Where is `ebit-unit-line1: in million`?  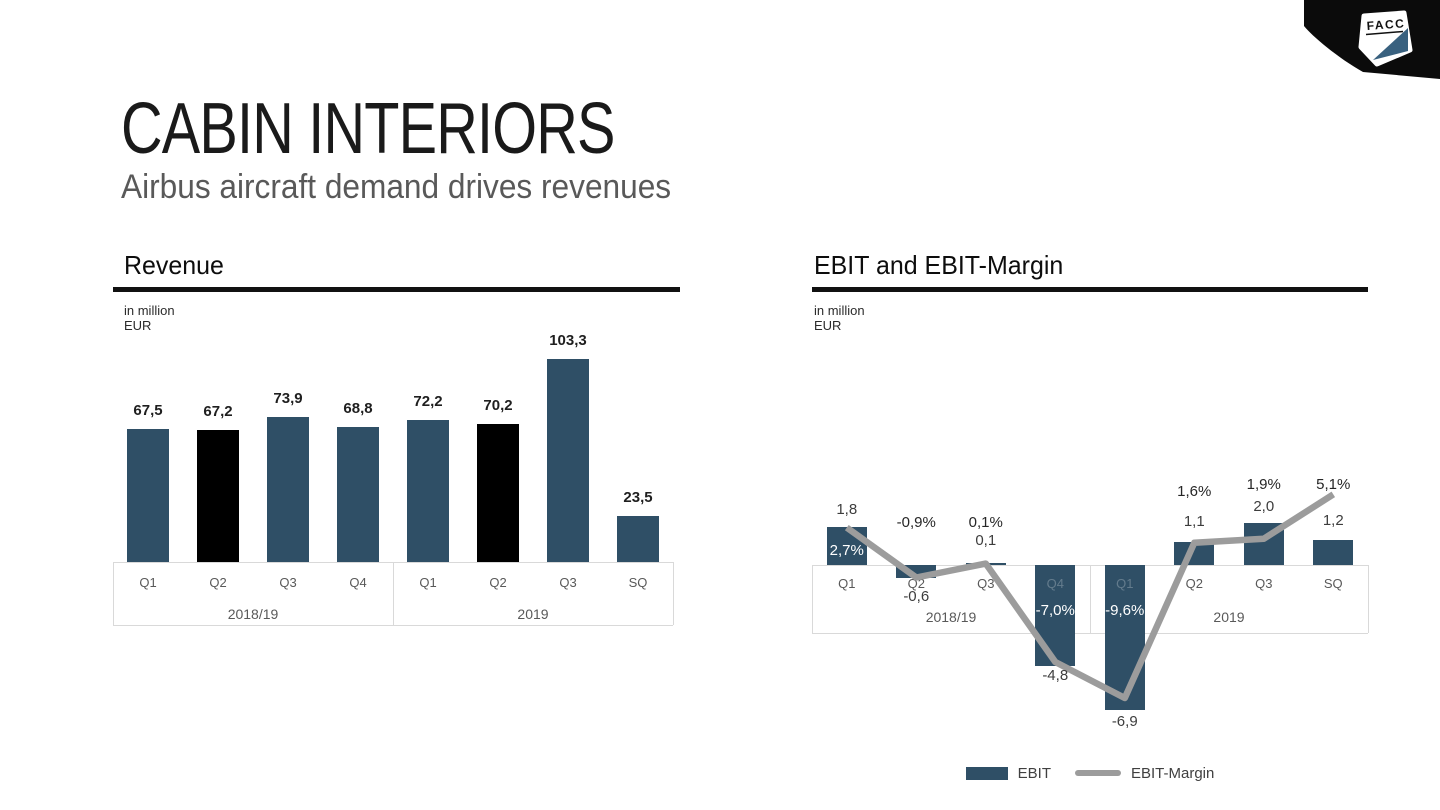 ebit-unit-line1: in million is located at coordinates (839, 310).